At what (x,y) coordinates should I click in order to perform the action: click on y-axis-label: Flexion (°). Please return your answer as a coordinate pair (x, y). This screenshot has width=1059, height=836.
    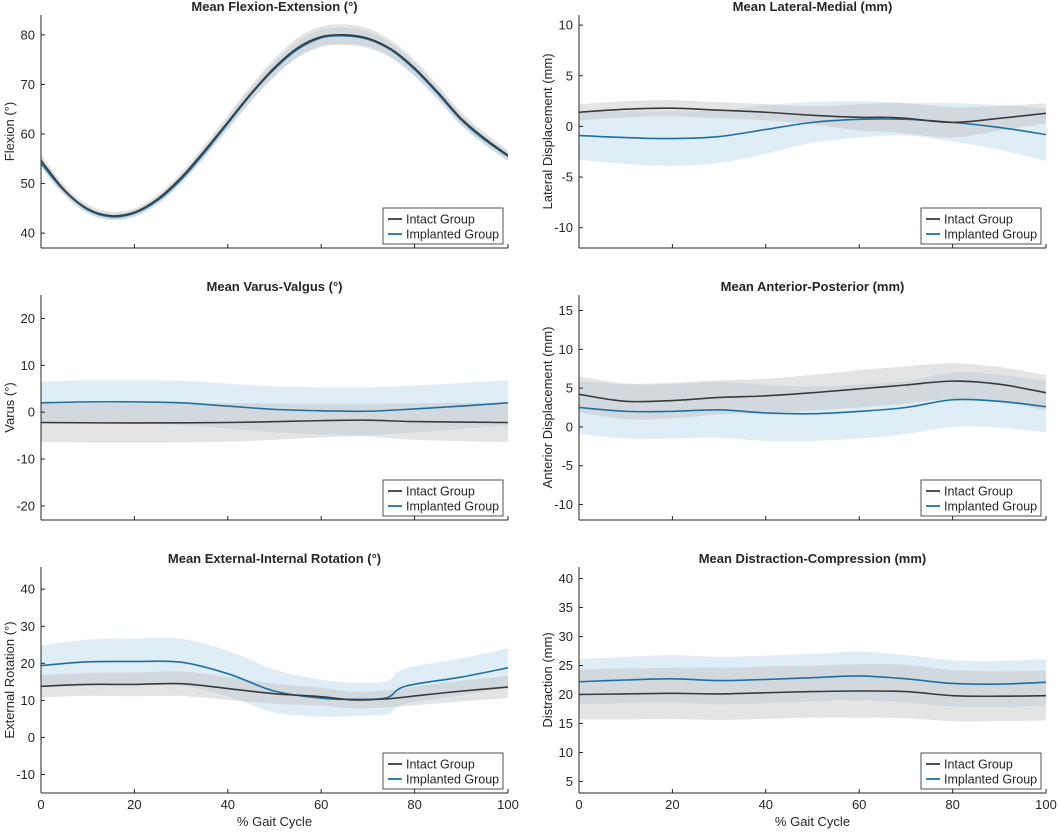
    Looking at the image, I should click on (9, 131).